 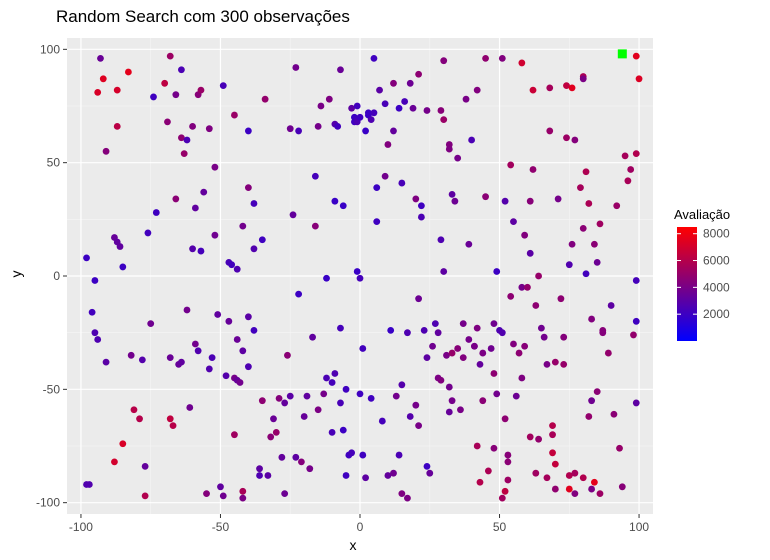 What do you see at coordinates (54, 163) in the screenshot?
I see `y-tick-label: 50` at bounding box center [54, 163].